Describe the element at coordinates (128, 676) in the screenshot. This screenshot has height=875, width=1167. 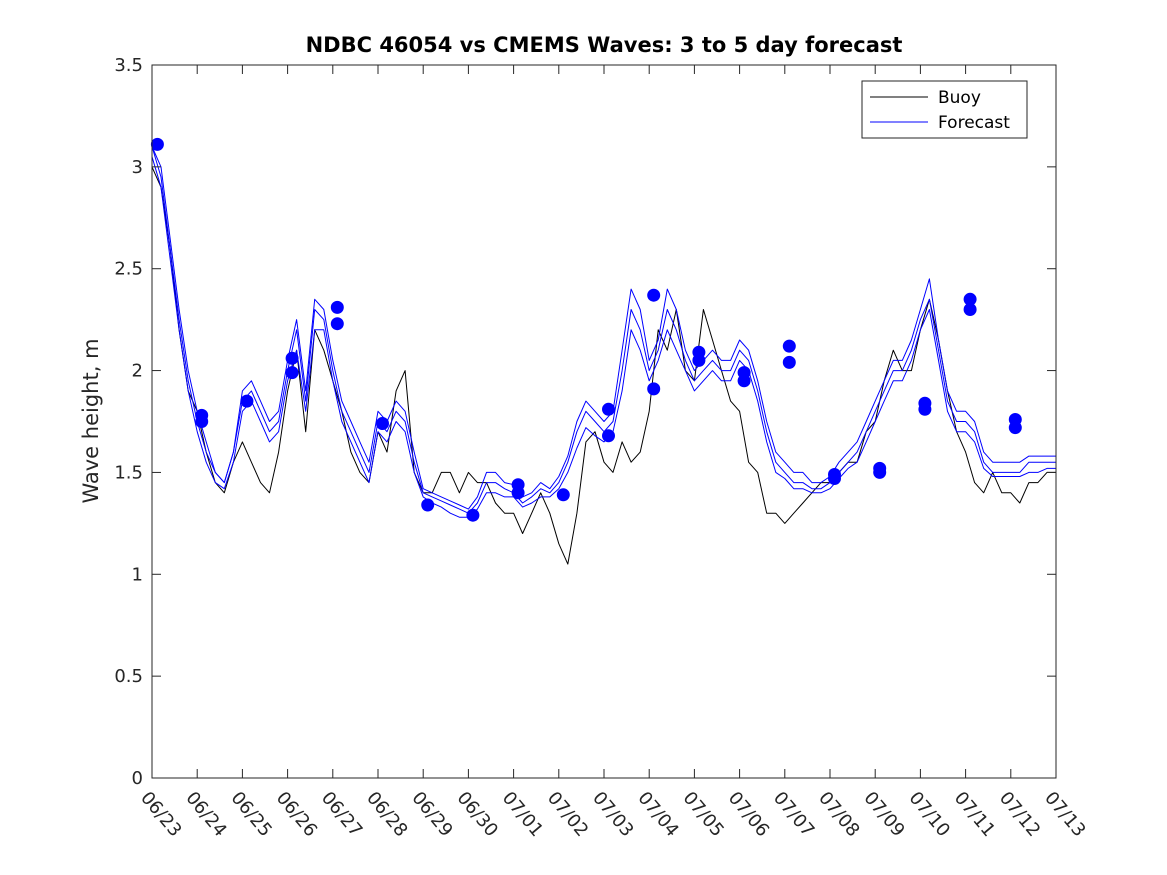
I see `y-tick-label: 0.5` at that location.